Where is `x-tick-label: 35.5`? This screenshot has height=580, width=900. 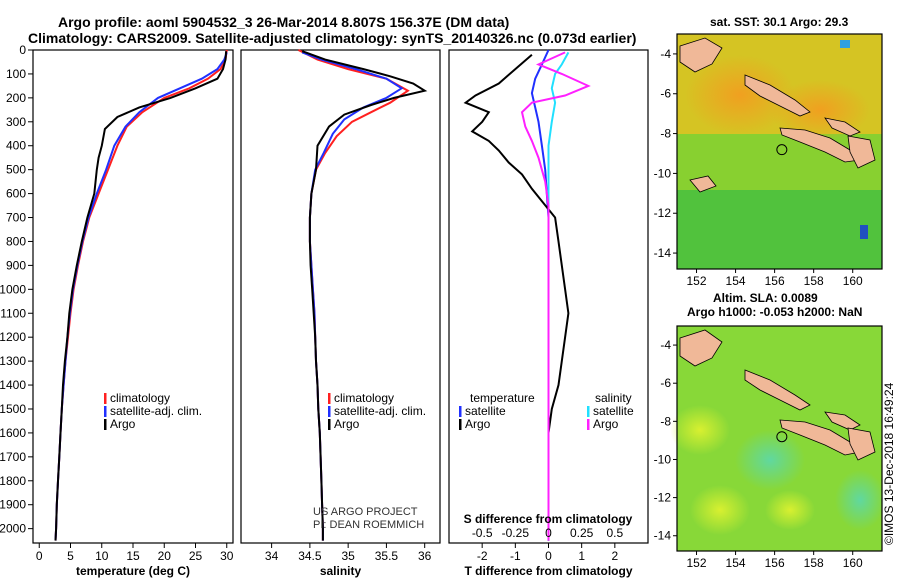
x-tick-label: 35.5 is located at coordinates (387, 556).